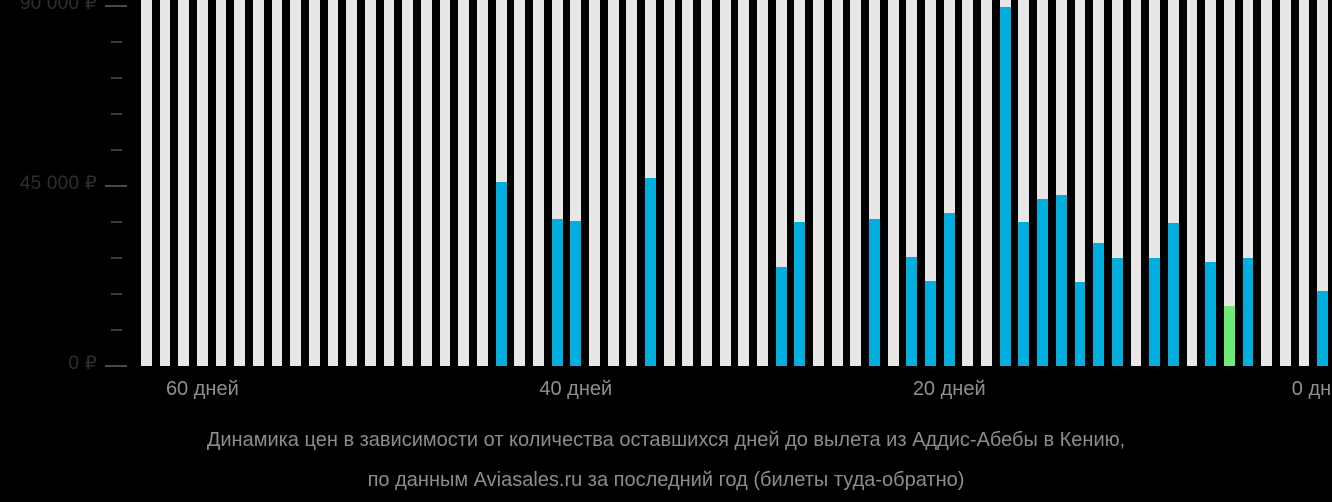 This screenshot has height=502, width=1332. Describe the element at coordinates (202, 389) in the screenshot. I see `x-axis-label: 60 дней` at that location.